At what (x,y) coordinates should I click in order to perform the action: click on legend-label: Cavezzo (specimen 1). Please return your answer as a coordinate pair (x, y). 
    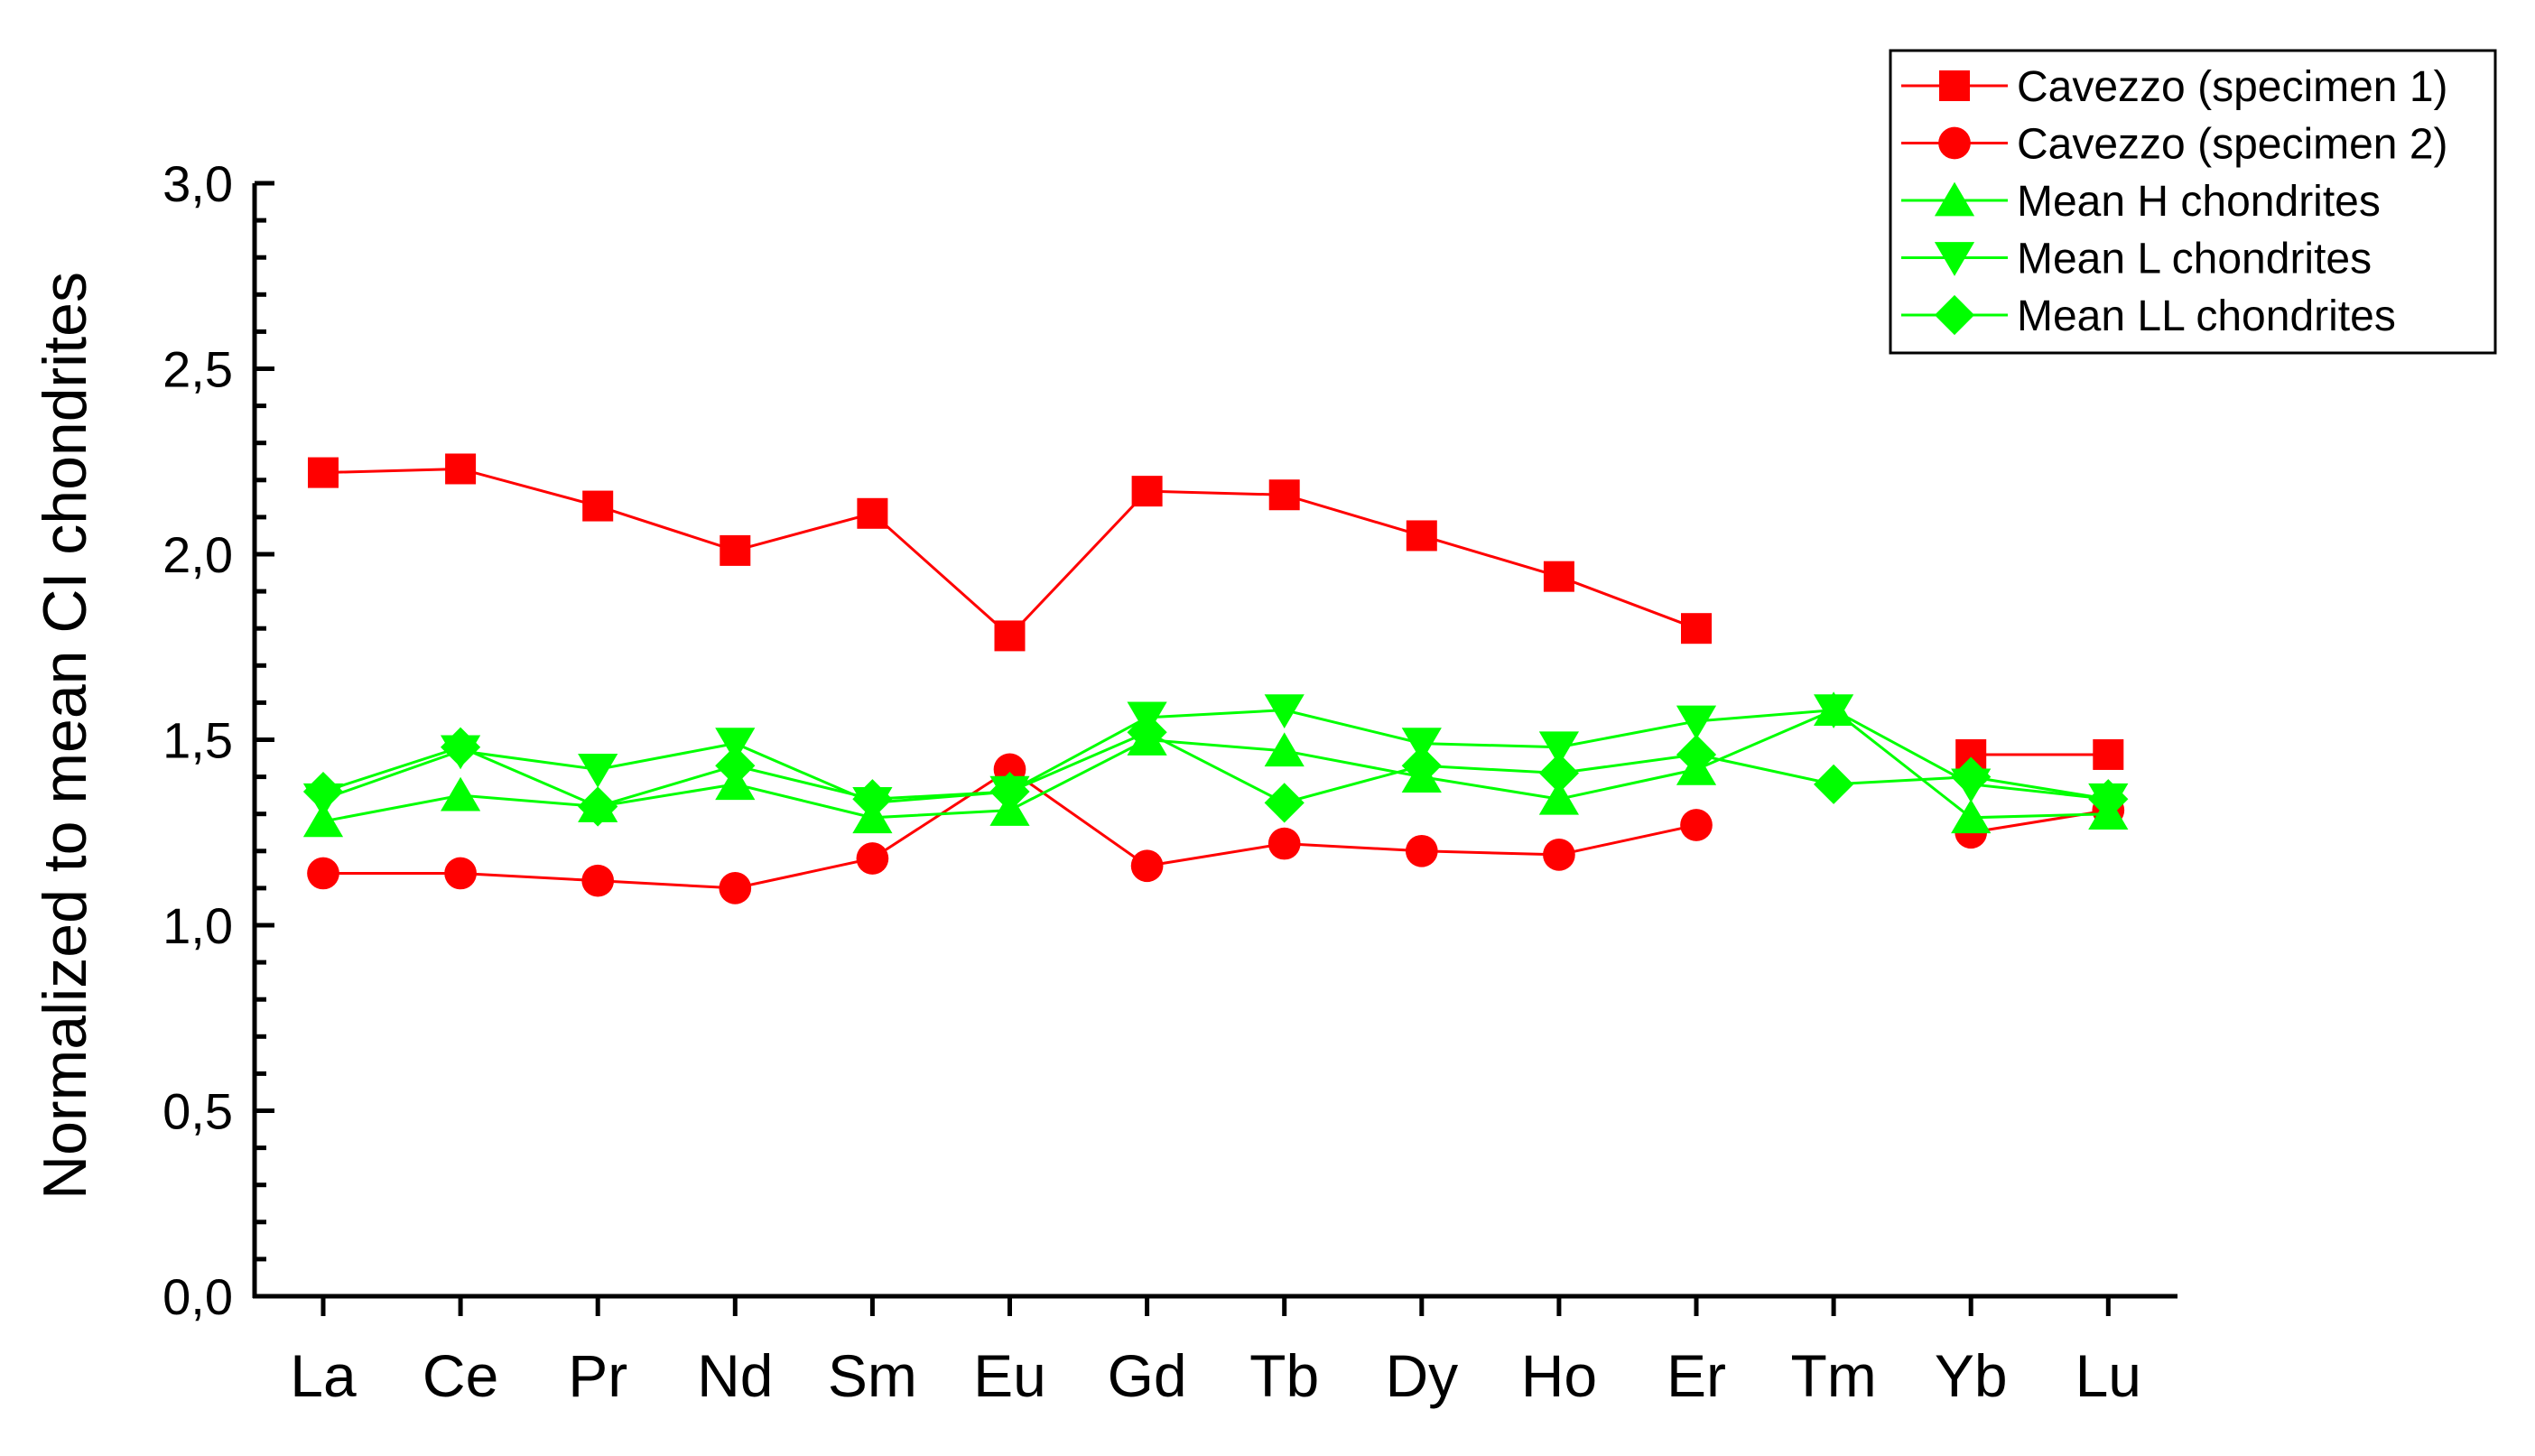
    Looking at the image, I should click on (2232, 87).